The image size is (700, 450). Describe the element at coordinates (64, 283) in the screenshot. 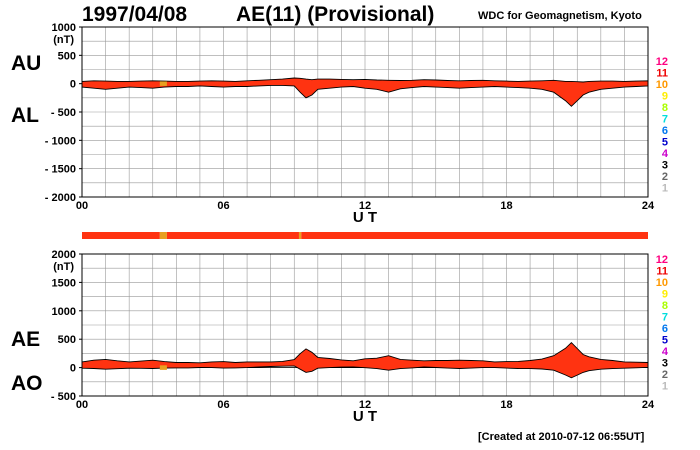

I see `y-tick-label: 1500` at that location.